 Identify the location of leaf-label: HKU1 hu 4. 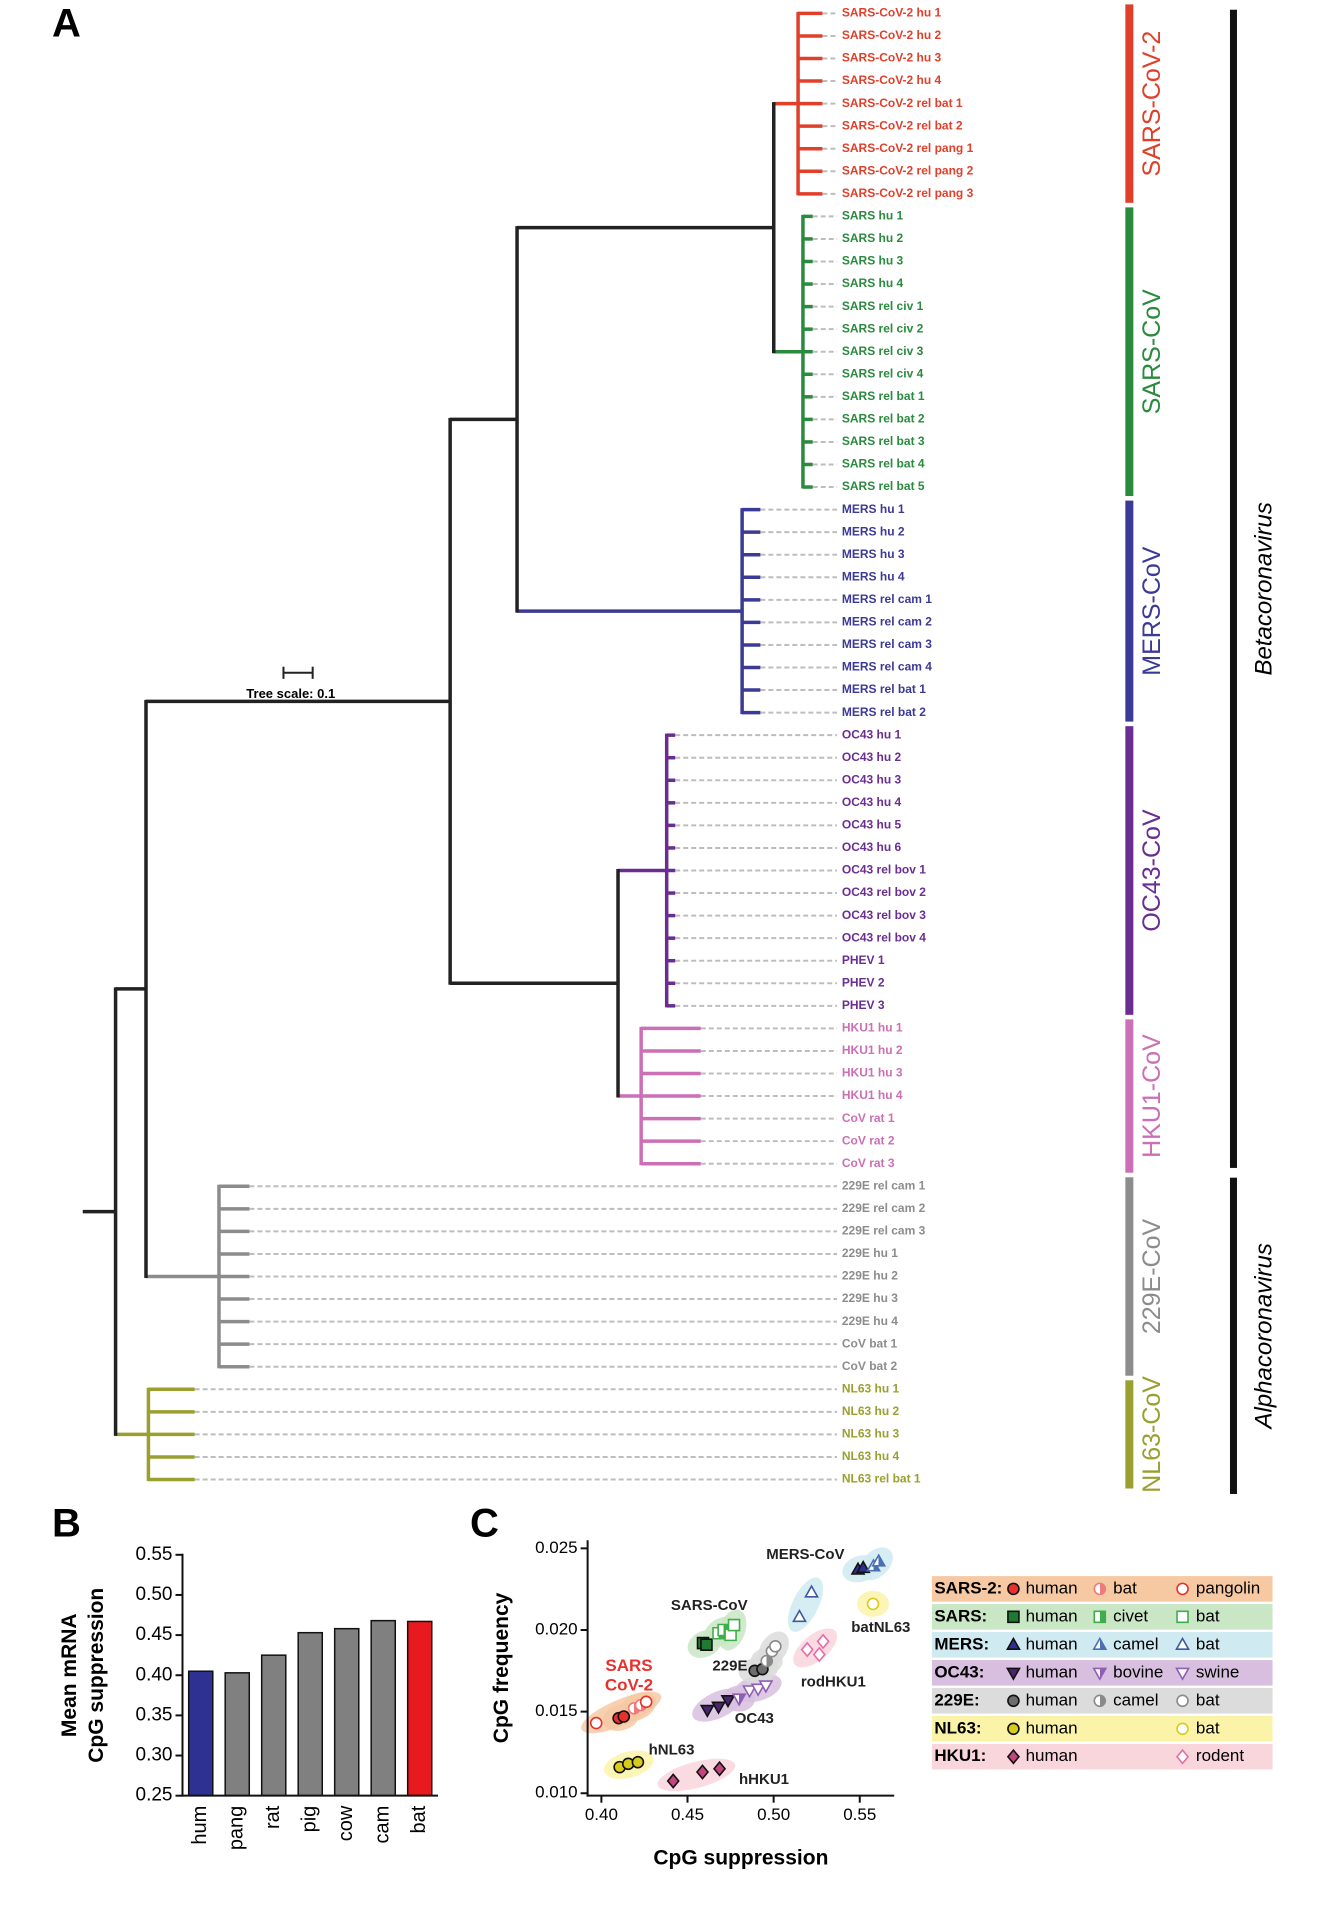
(872, 1095).